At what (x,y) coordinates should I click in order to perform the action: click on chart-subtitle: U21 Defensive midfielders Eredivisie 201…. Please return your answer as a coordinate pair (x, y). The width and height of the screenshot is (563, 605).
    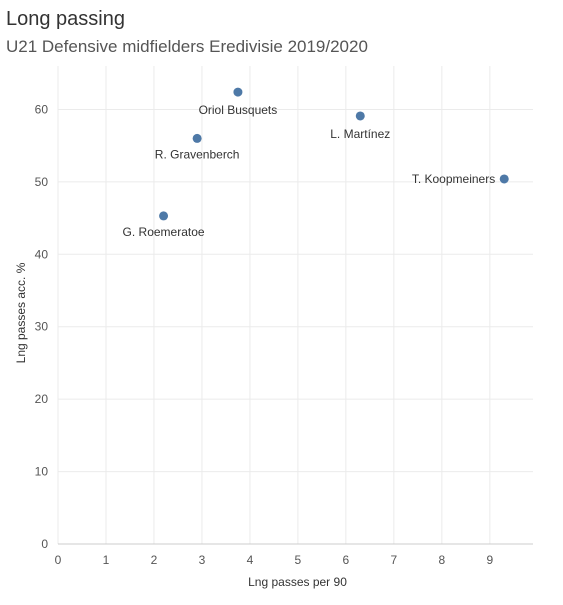
    Looking at the image, I should click on (187, 46).